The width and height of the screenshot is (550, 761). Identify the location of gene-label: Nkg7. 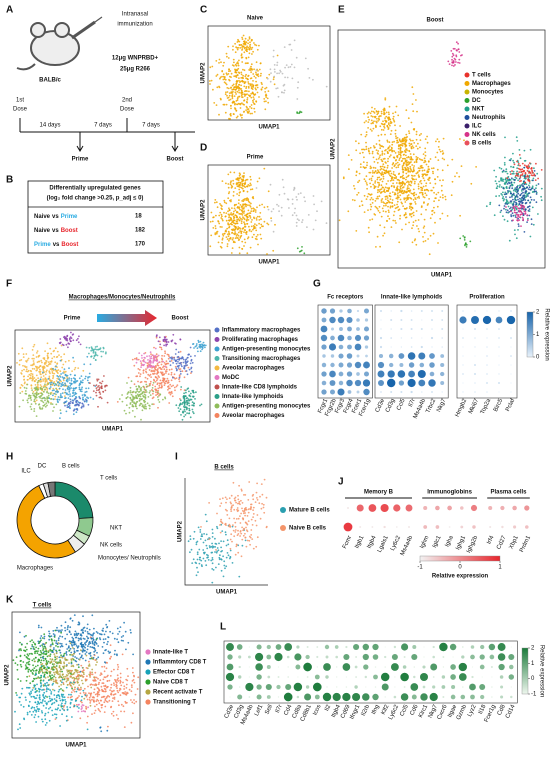
(442, 405).